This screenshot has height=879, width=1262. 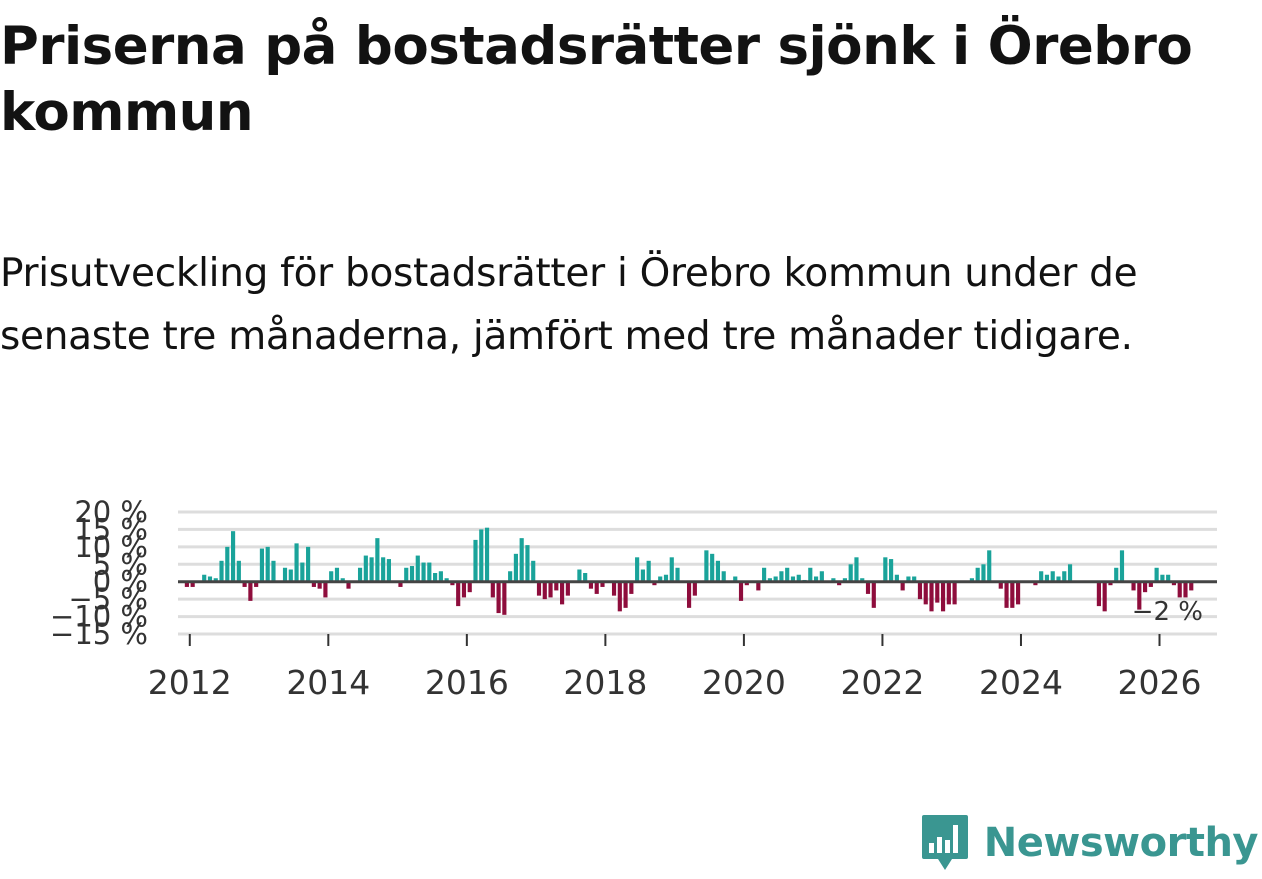 I want to click on y-axis-labels: 20 %15 %10 %5 %0 %−5 %−10 %−15 %, so click(x=99, y=573).